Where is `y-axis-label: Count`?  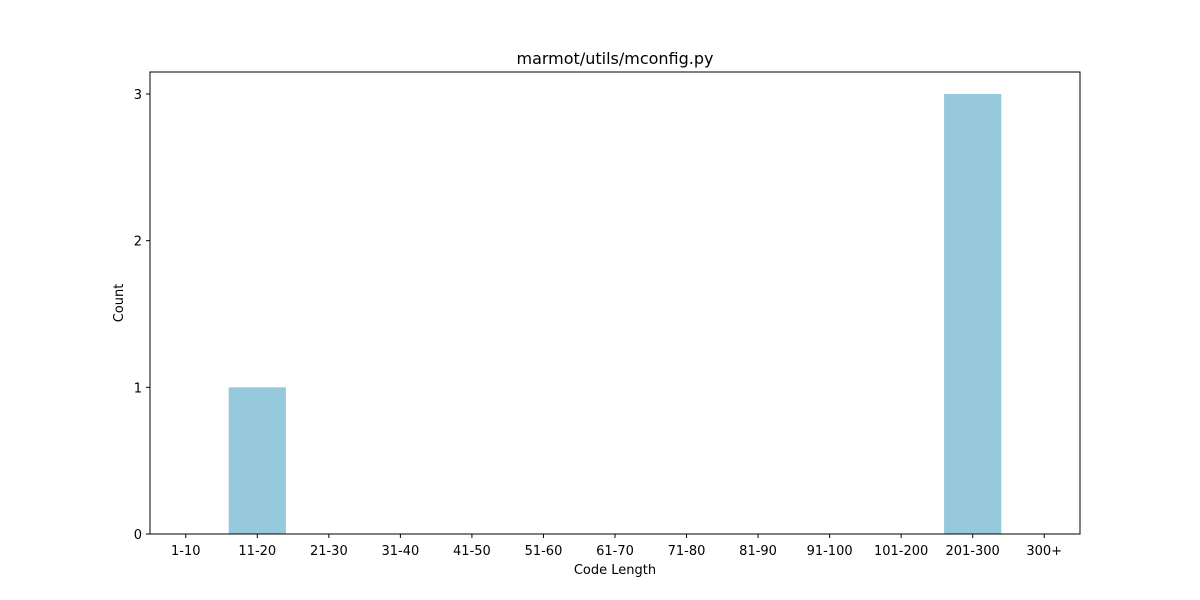 y-axis-label: Count is located at coordinates (119, 303).